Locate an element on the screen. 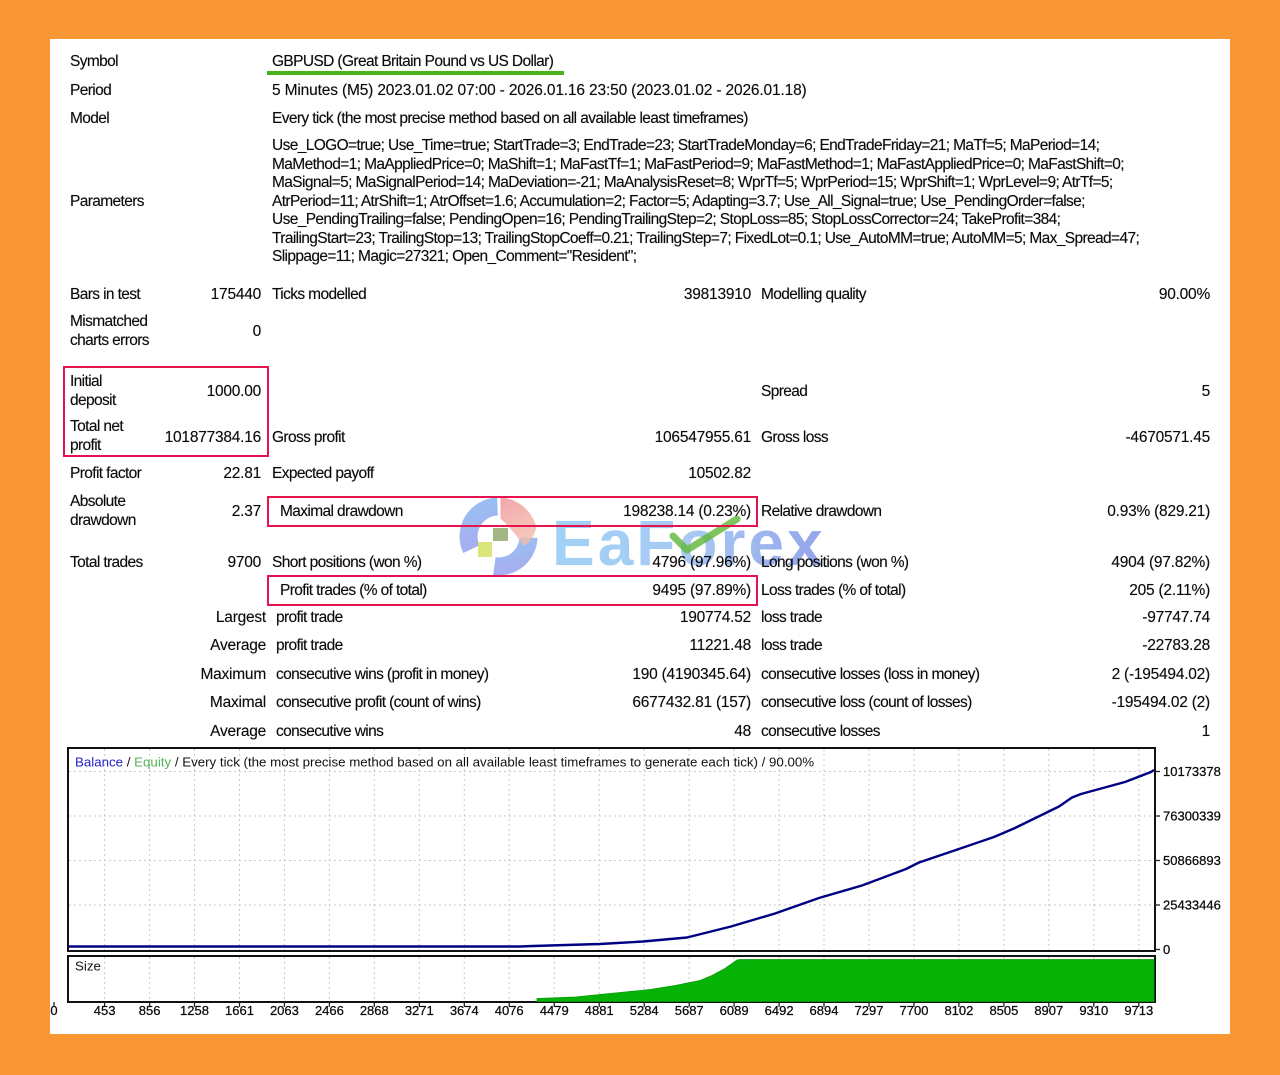 The width and height of the screenshot is (1280, 1075). svg-text: 1661 is located at coordinates (239, 1010).